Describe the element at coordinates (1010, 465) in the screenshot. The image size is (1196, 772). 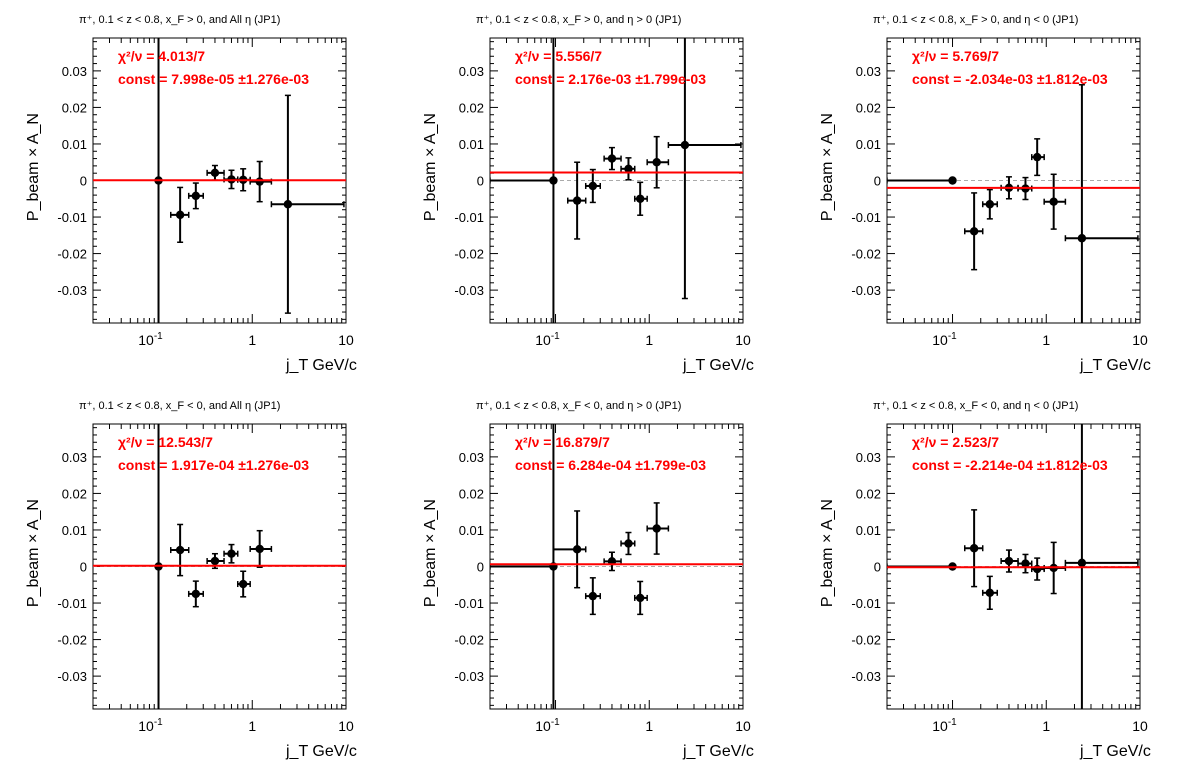
I see `fit-const-label: const = -2.214e-04 ±1.812e-03` at that location.